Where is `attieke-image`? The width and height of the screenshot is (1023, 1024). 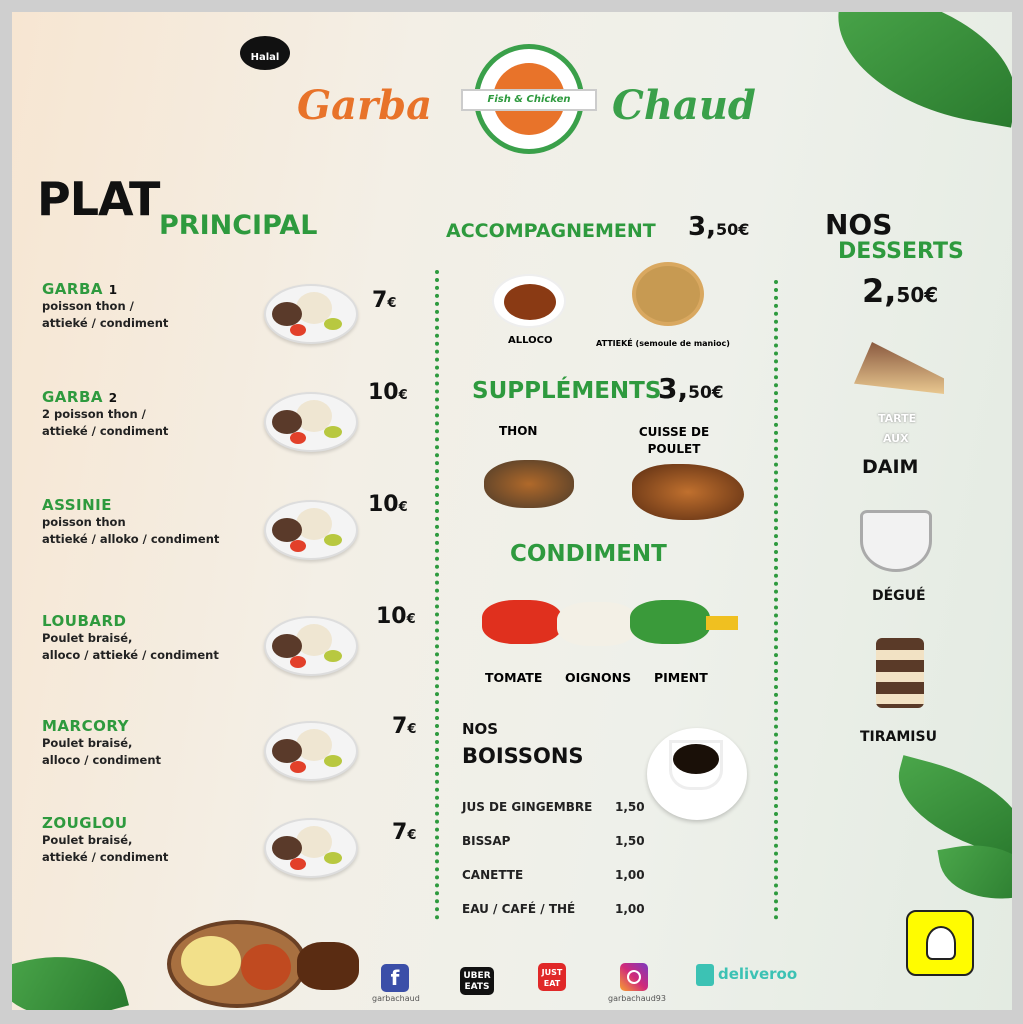
attieke-image is located at coordinates (668, 294).